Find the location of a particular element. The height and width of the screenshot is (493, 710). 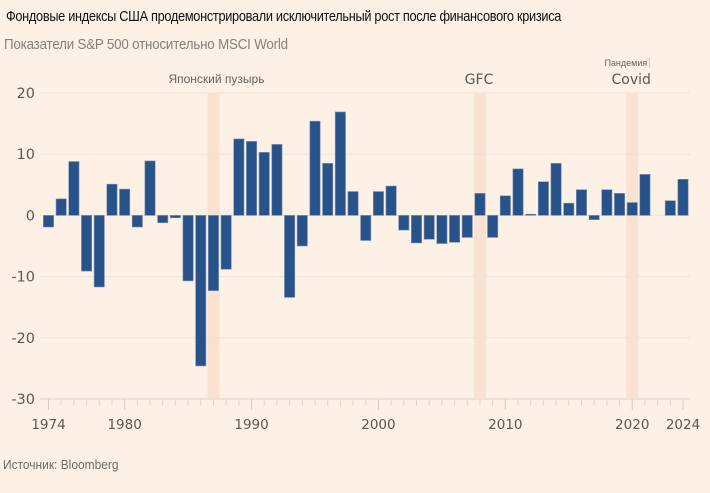

bar-2011 is located at coordinates (518, 192).